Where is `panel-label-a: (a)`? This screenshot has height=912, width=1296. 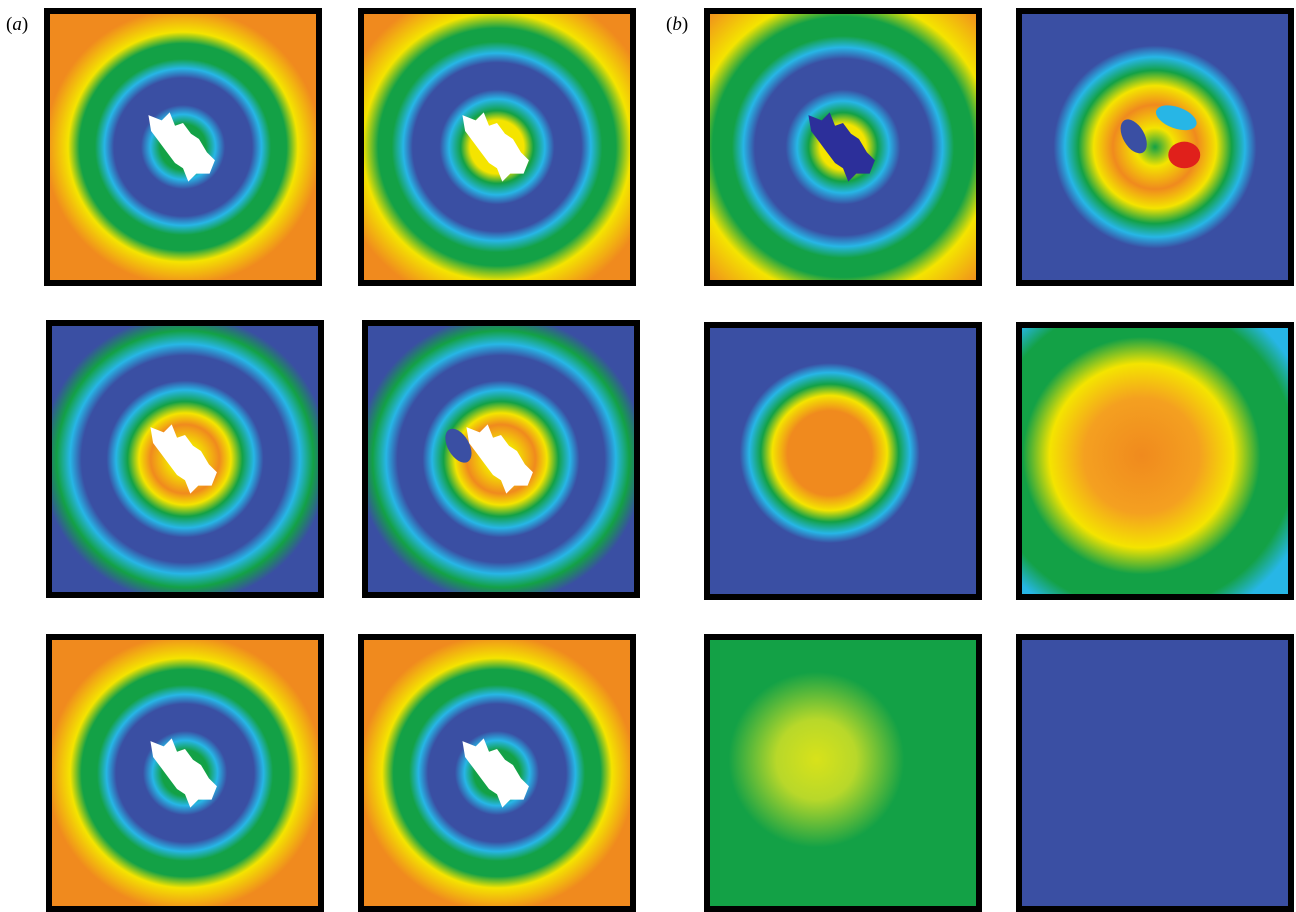 panel-label-a: (a) is located at coordinates (17, 24).